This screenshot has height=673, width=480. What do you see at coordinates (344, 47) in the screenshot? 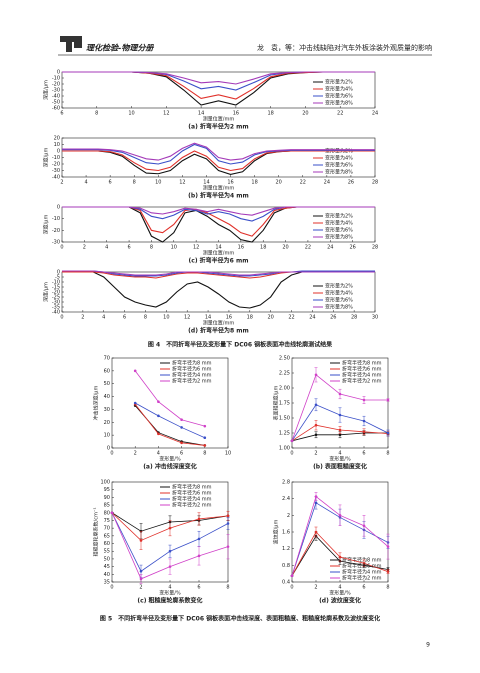
I see `running-title: 龙 袁，等：冲击线缺陷对汽车外板涂装外观质量的影响` at bounding box center [344, 47].